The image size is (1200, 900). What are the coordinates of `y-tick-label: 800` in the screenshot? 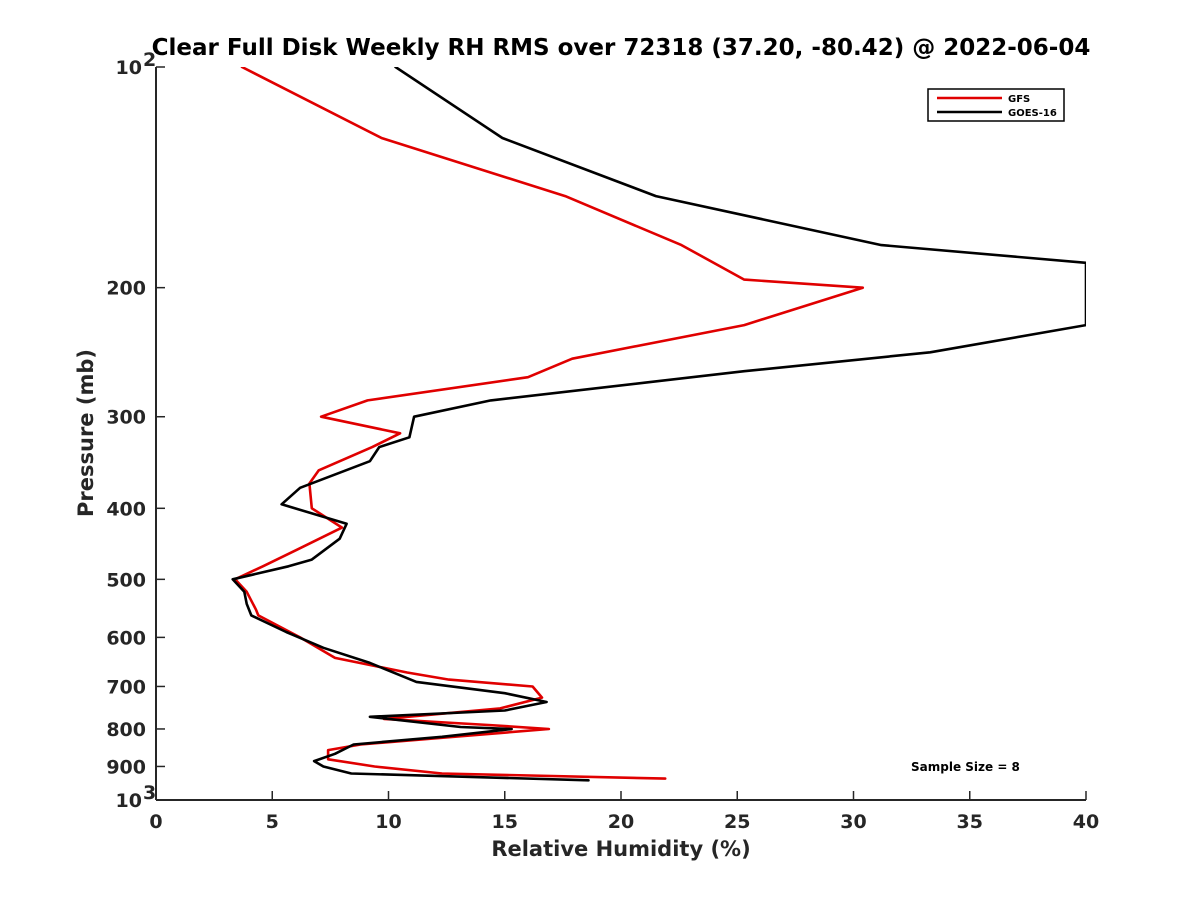 It's located at (126, 730).